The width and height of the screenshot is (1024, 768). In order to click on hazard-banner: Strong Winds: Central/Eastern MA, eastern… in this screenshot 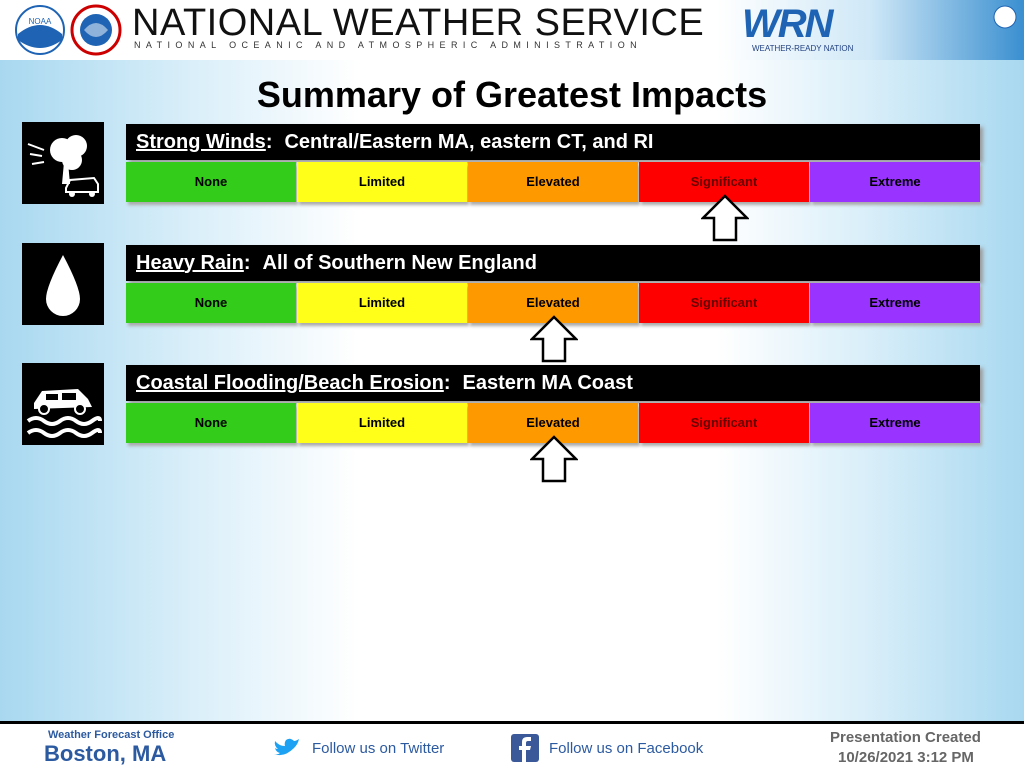, I will do `click(553, 142)`.